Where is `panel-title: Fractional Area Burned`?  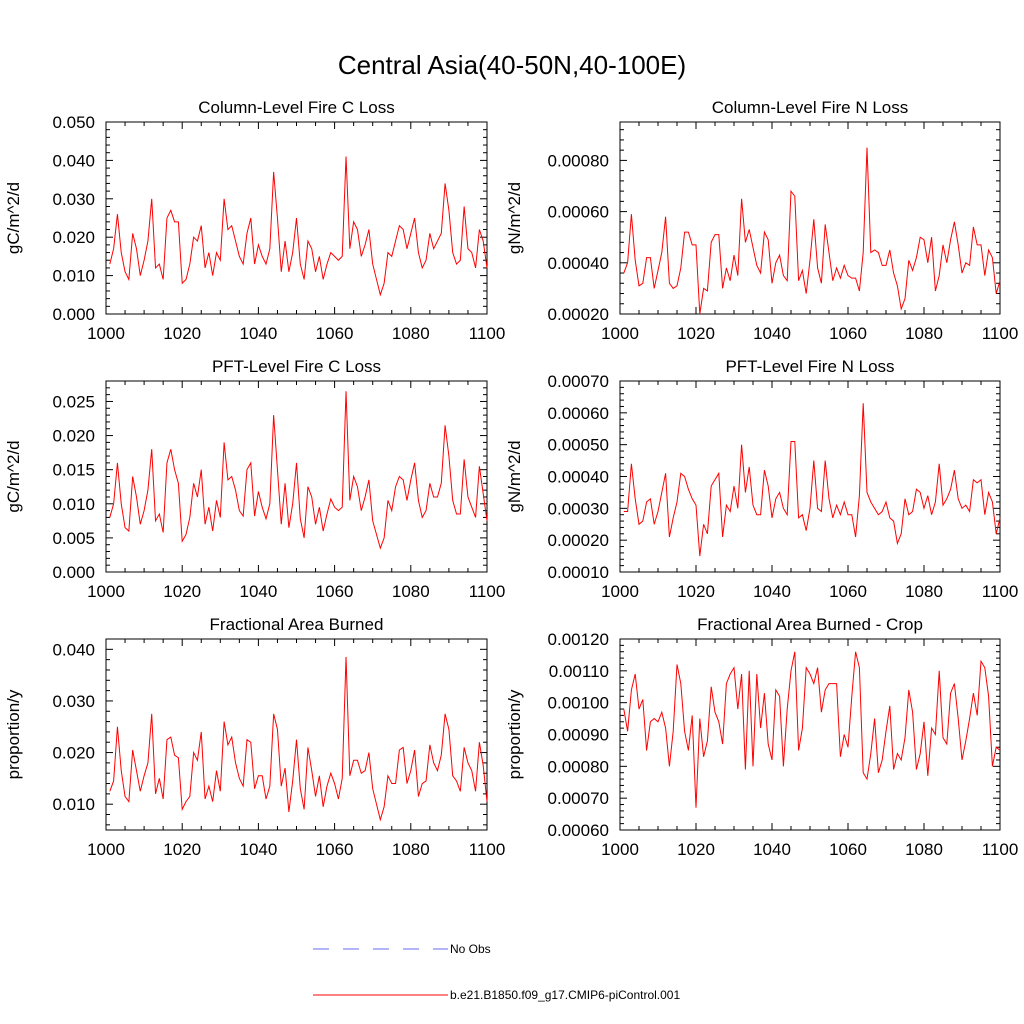 panel-title: Fractional Area Burned is located at coordinates (297, 624).